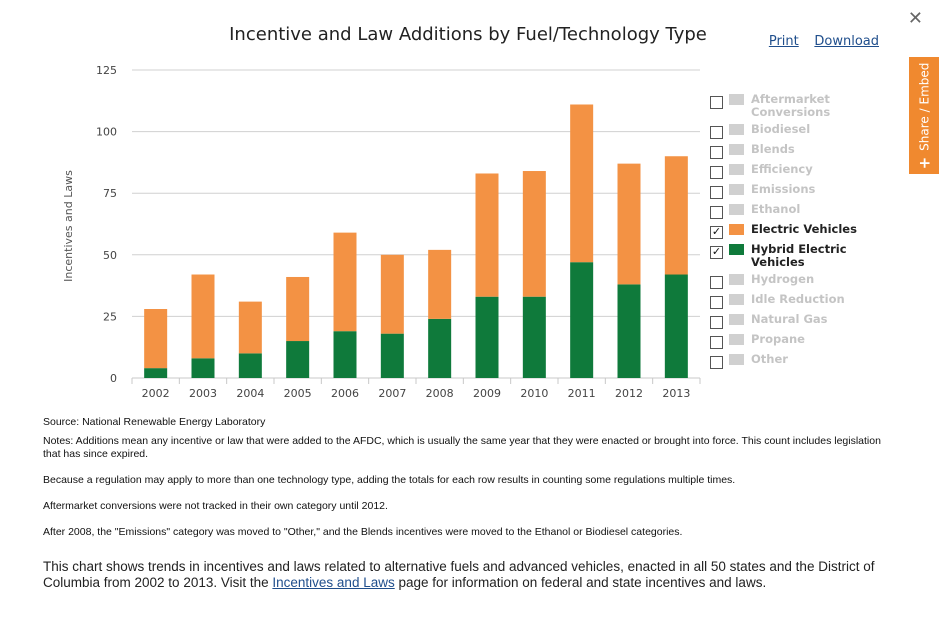 The height and width of the screenshot is (633, 941). I want to click on x-tick-label: 2006, so click(345, 393).